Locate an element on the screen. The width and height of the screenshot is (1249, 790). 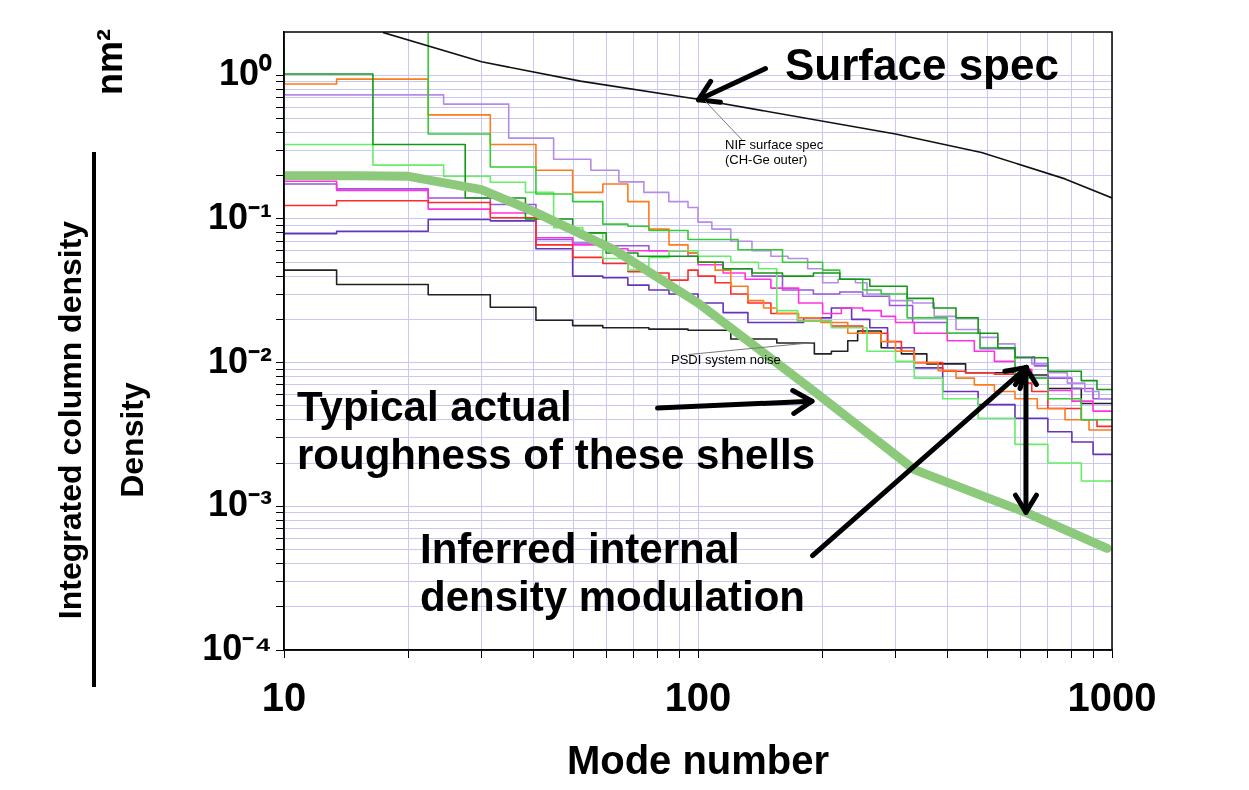
annotation: Inferred internal density modulation is located at coordinates (613, 573).